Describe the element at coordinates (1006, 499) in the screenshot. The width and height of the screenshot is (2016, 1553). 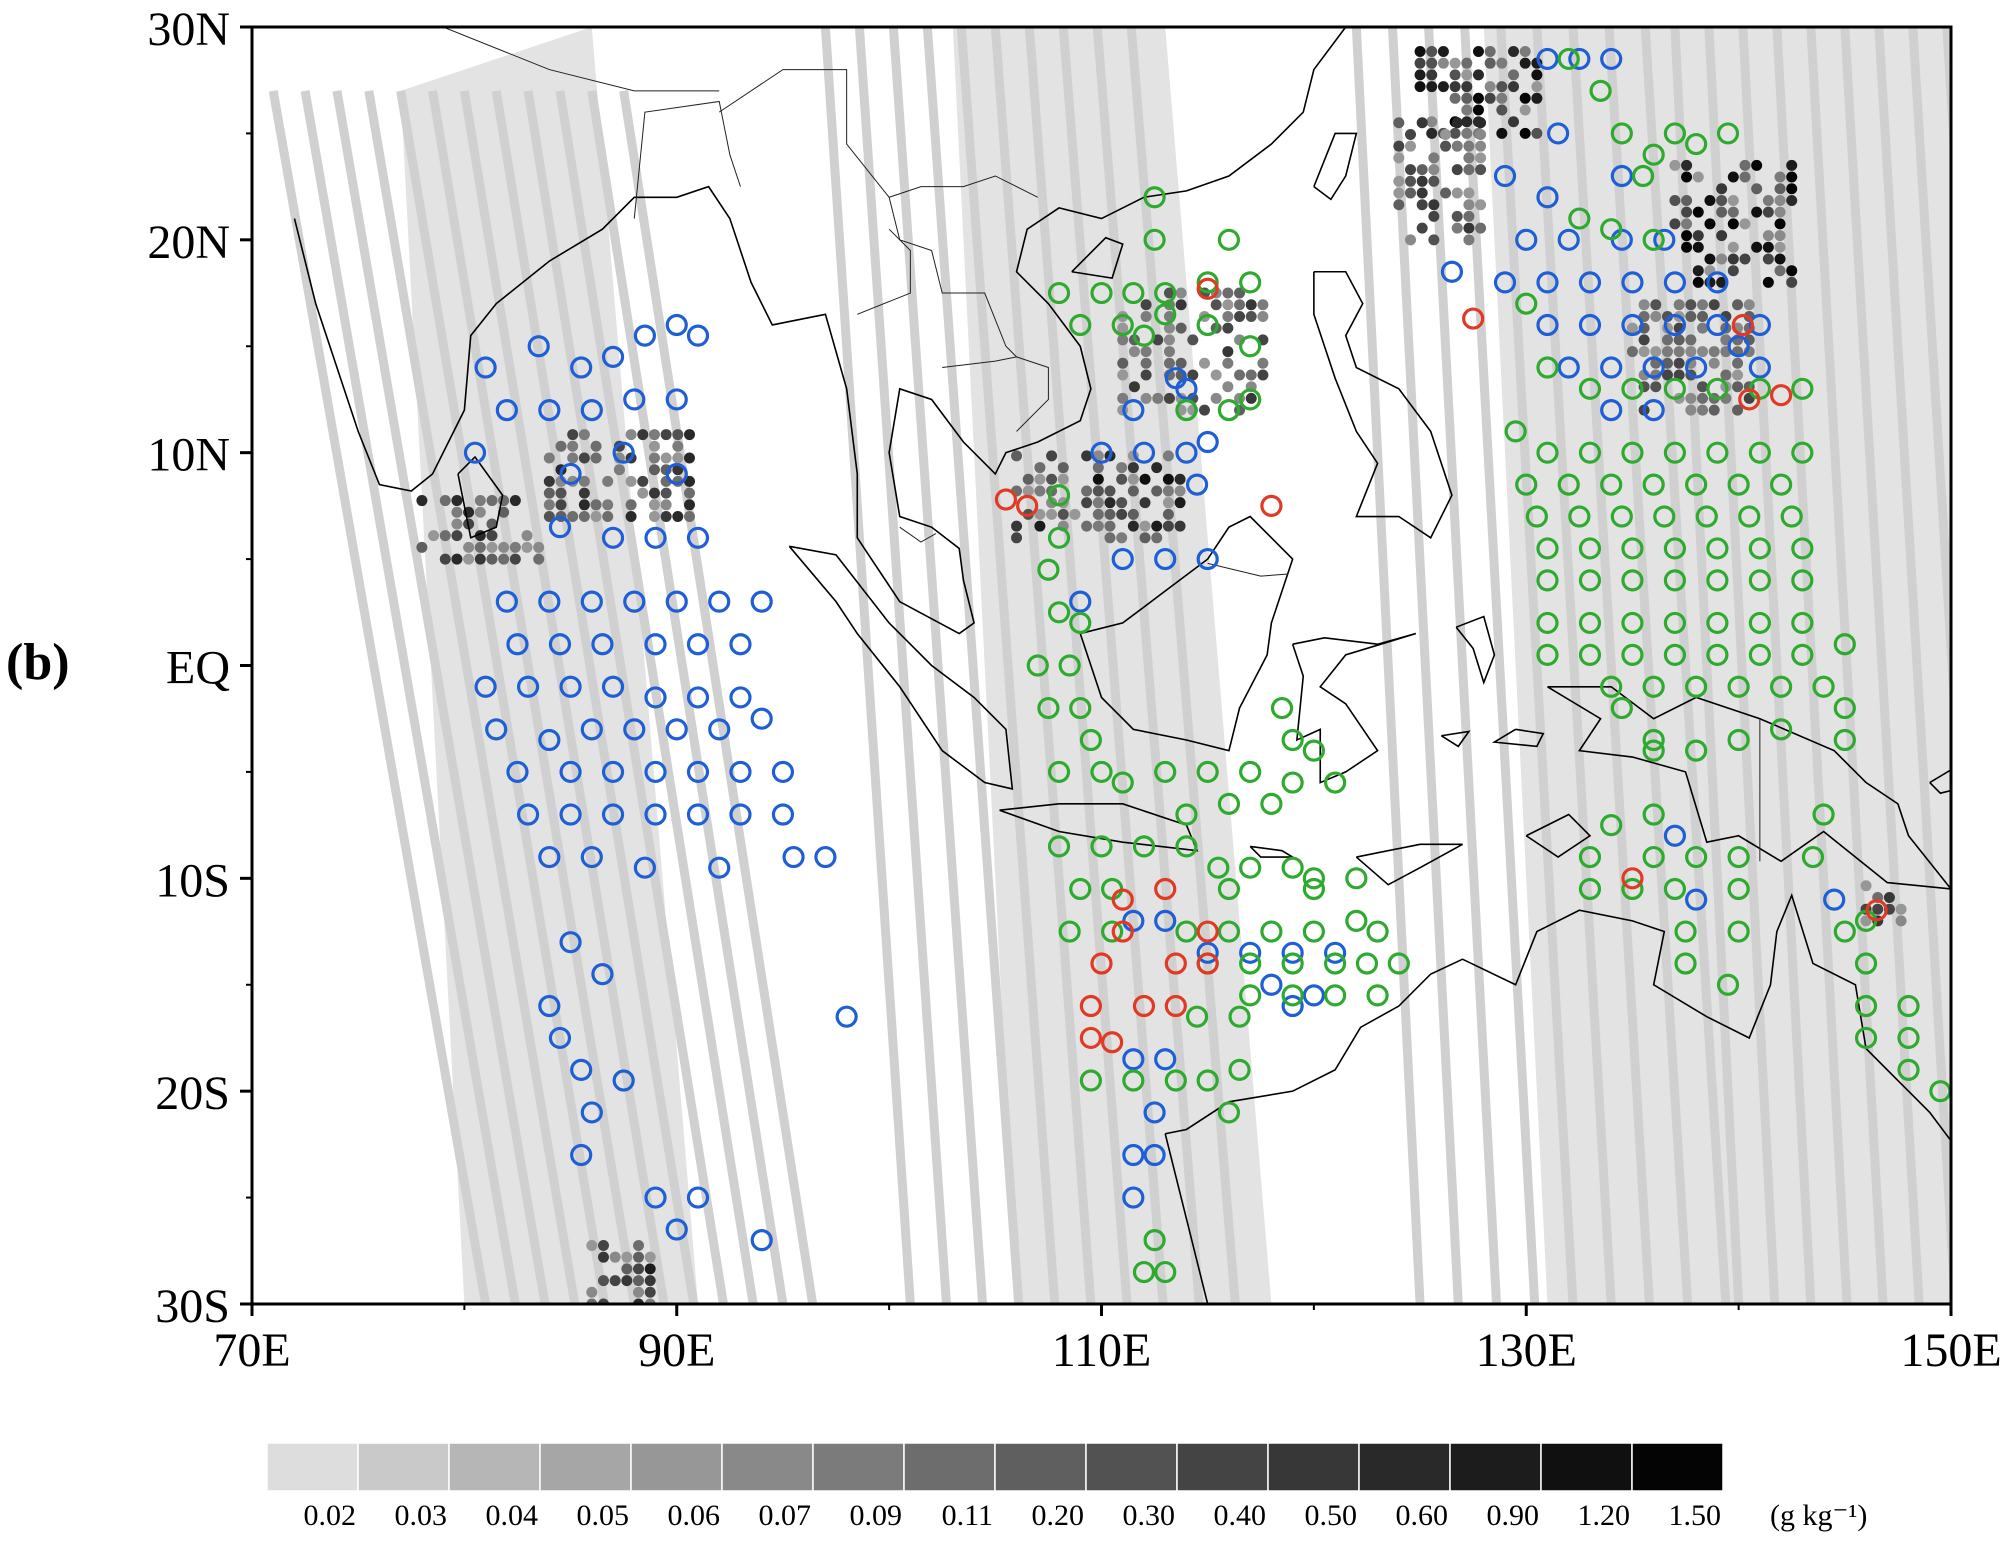
I see `red-marker` at that location.